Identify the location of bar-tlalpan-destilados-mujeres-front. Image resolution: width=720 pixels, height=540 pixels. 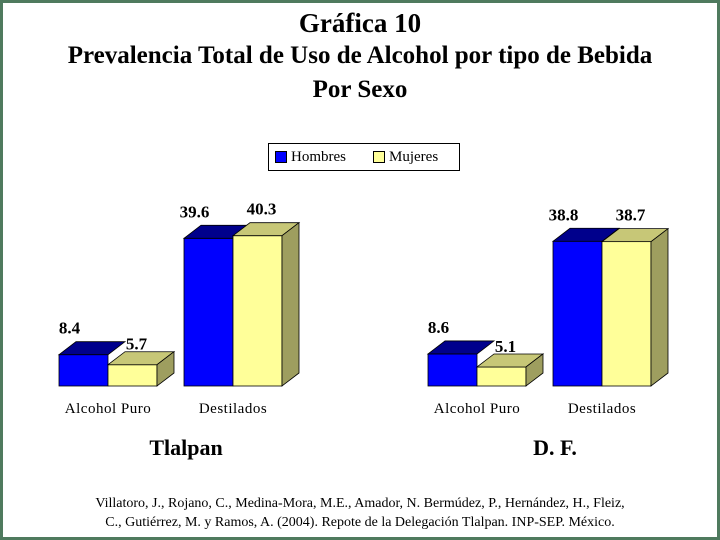
(257, 311).